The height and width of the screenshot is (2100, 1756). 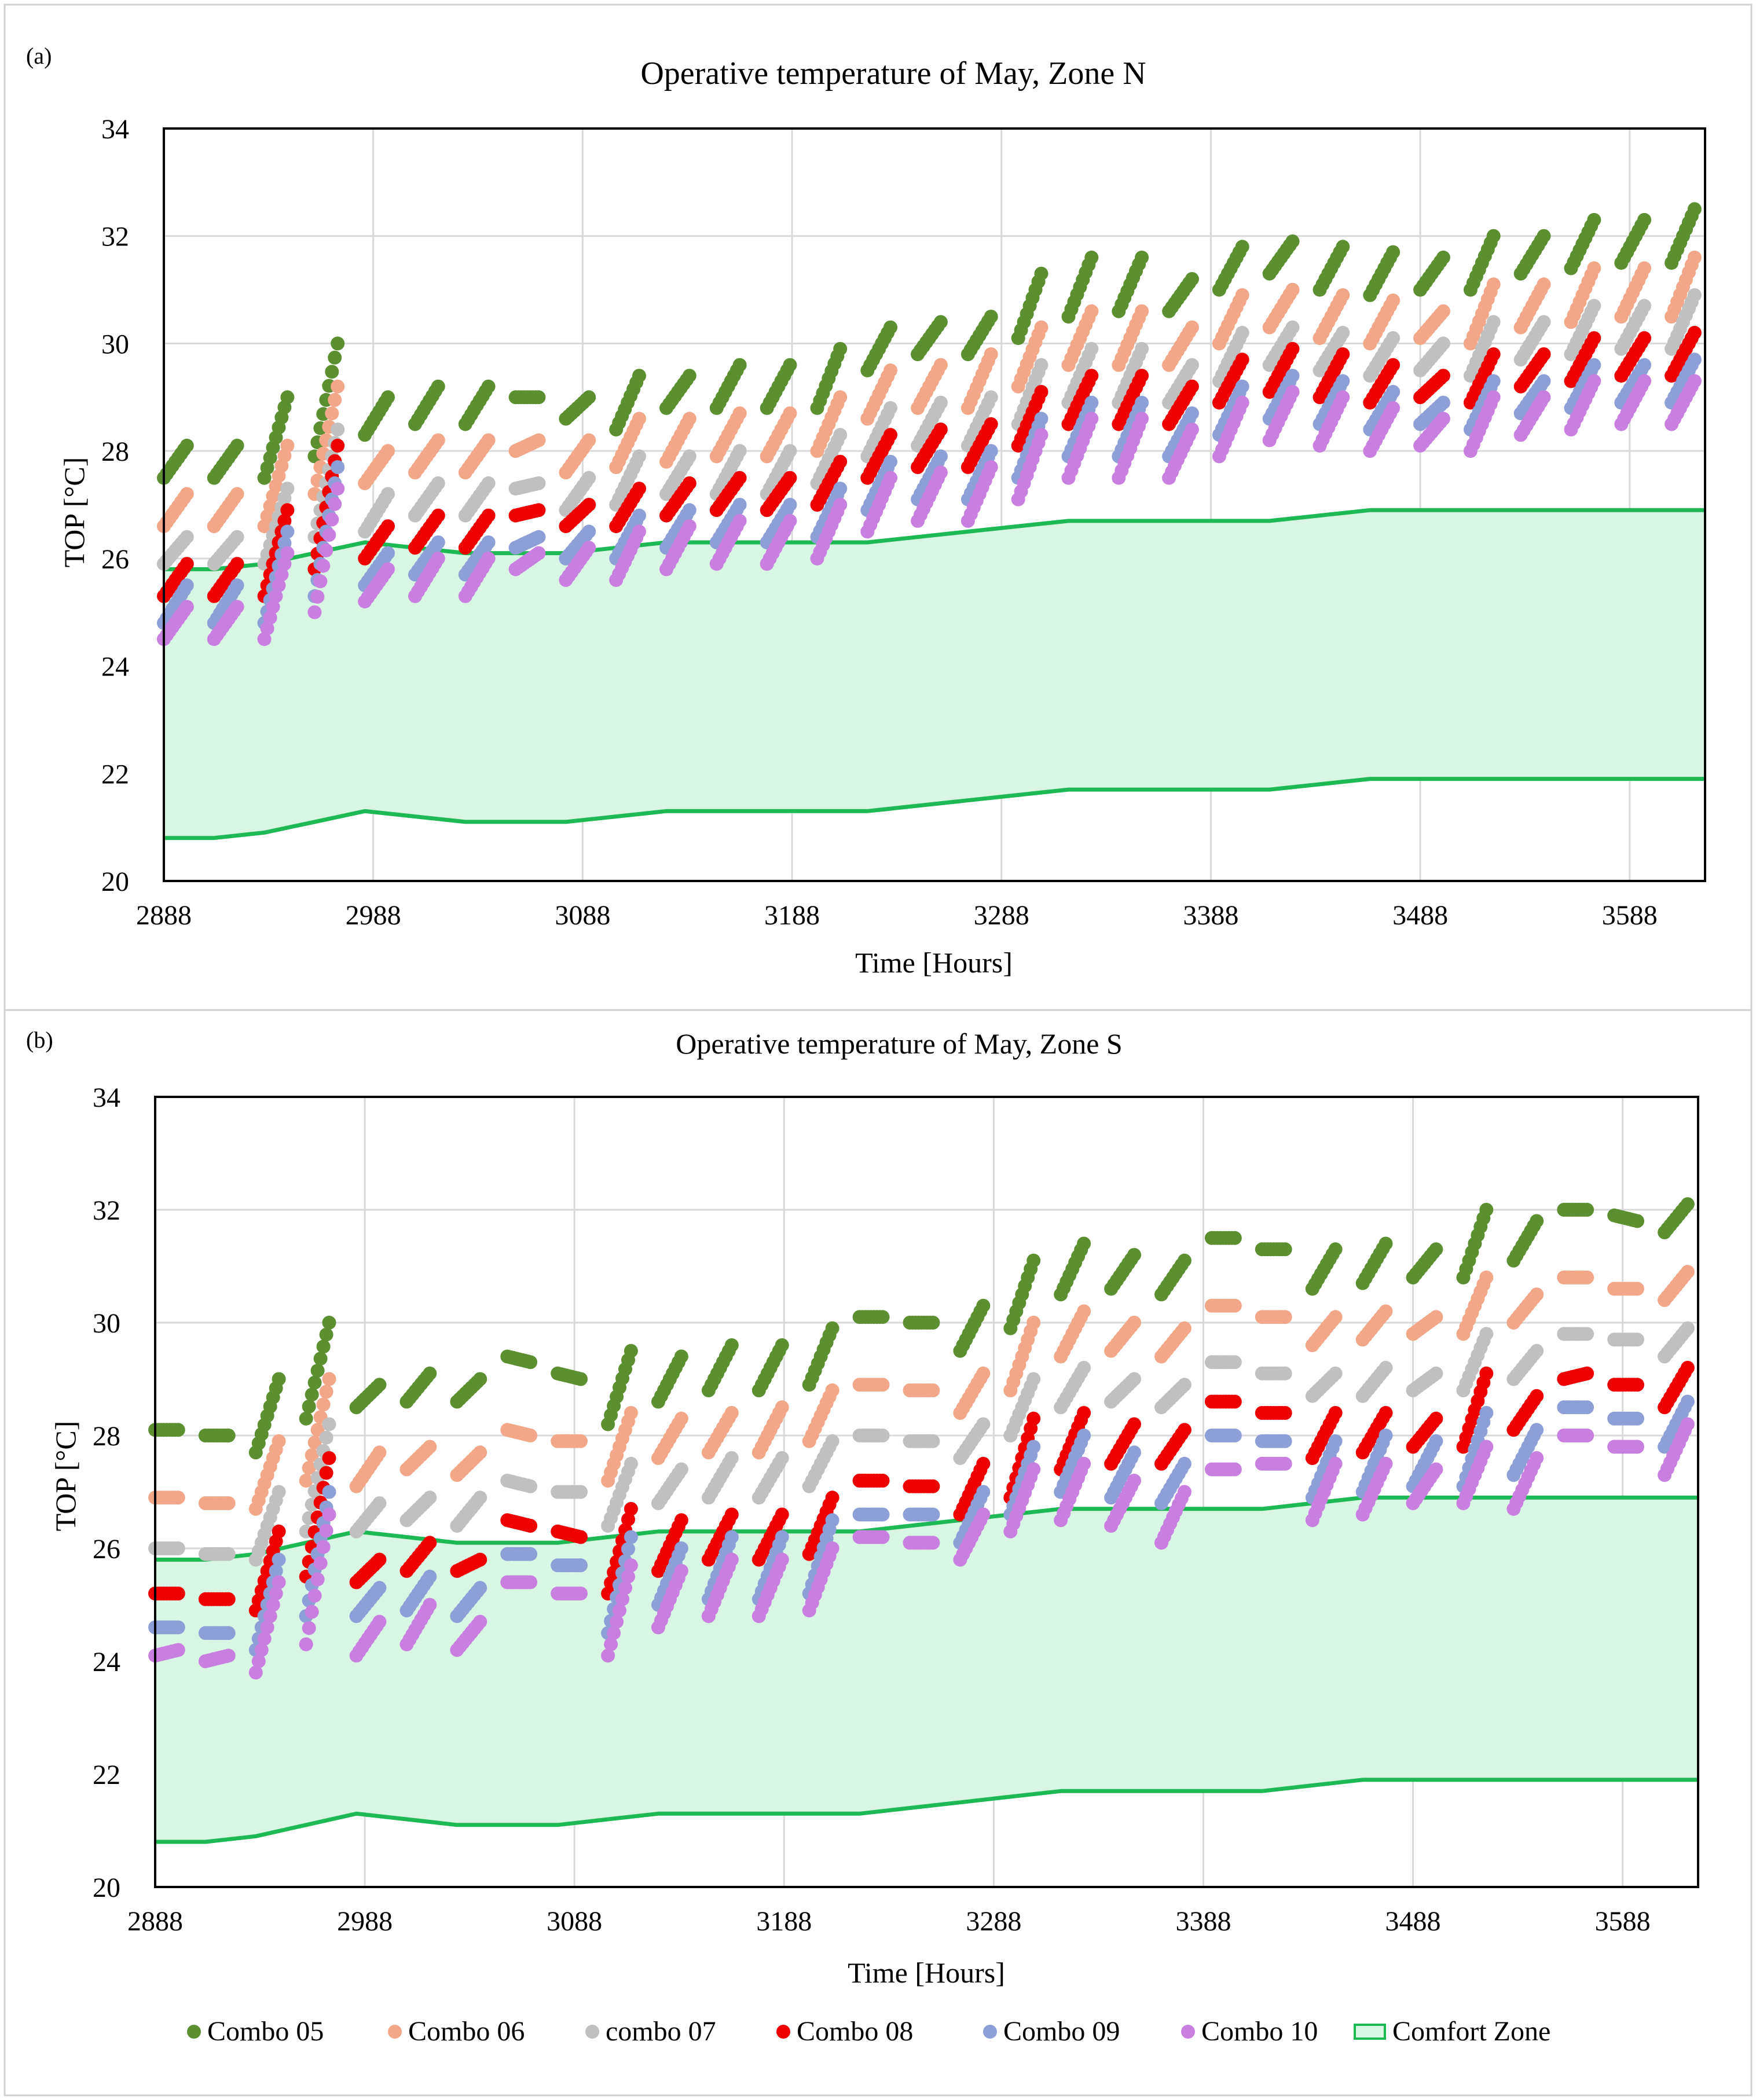 What do you see at coordinates (893, 73) in the screenshot?
I see `chart-title-a: Operative temperature of May, Zone N` at bounding box center [893, 73].